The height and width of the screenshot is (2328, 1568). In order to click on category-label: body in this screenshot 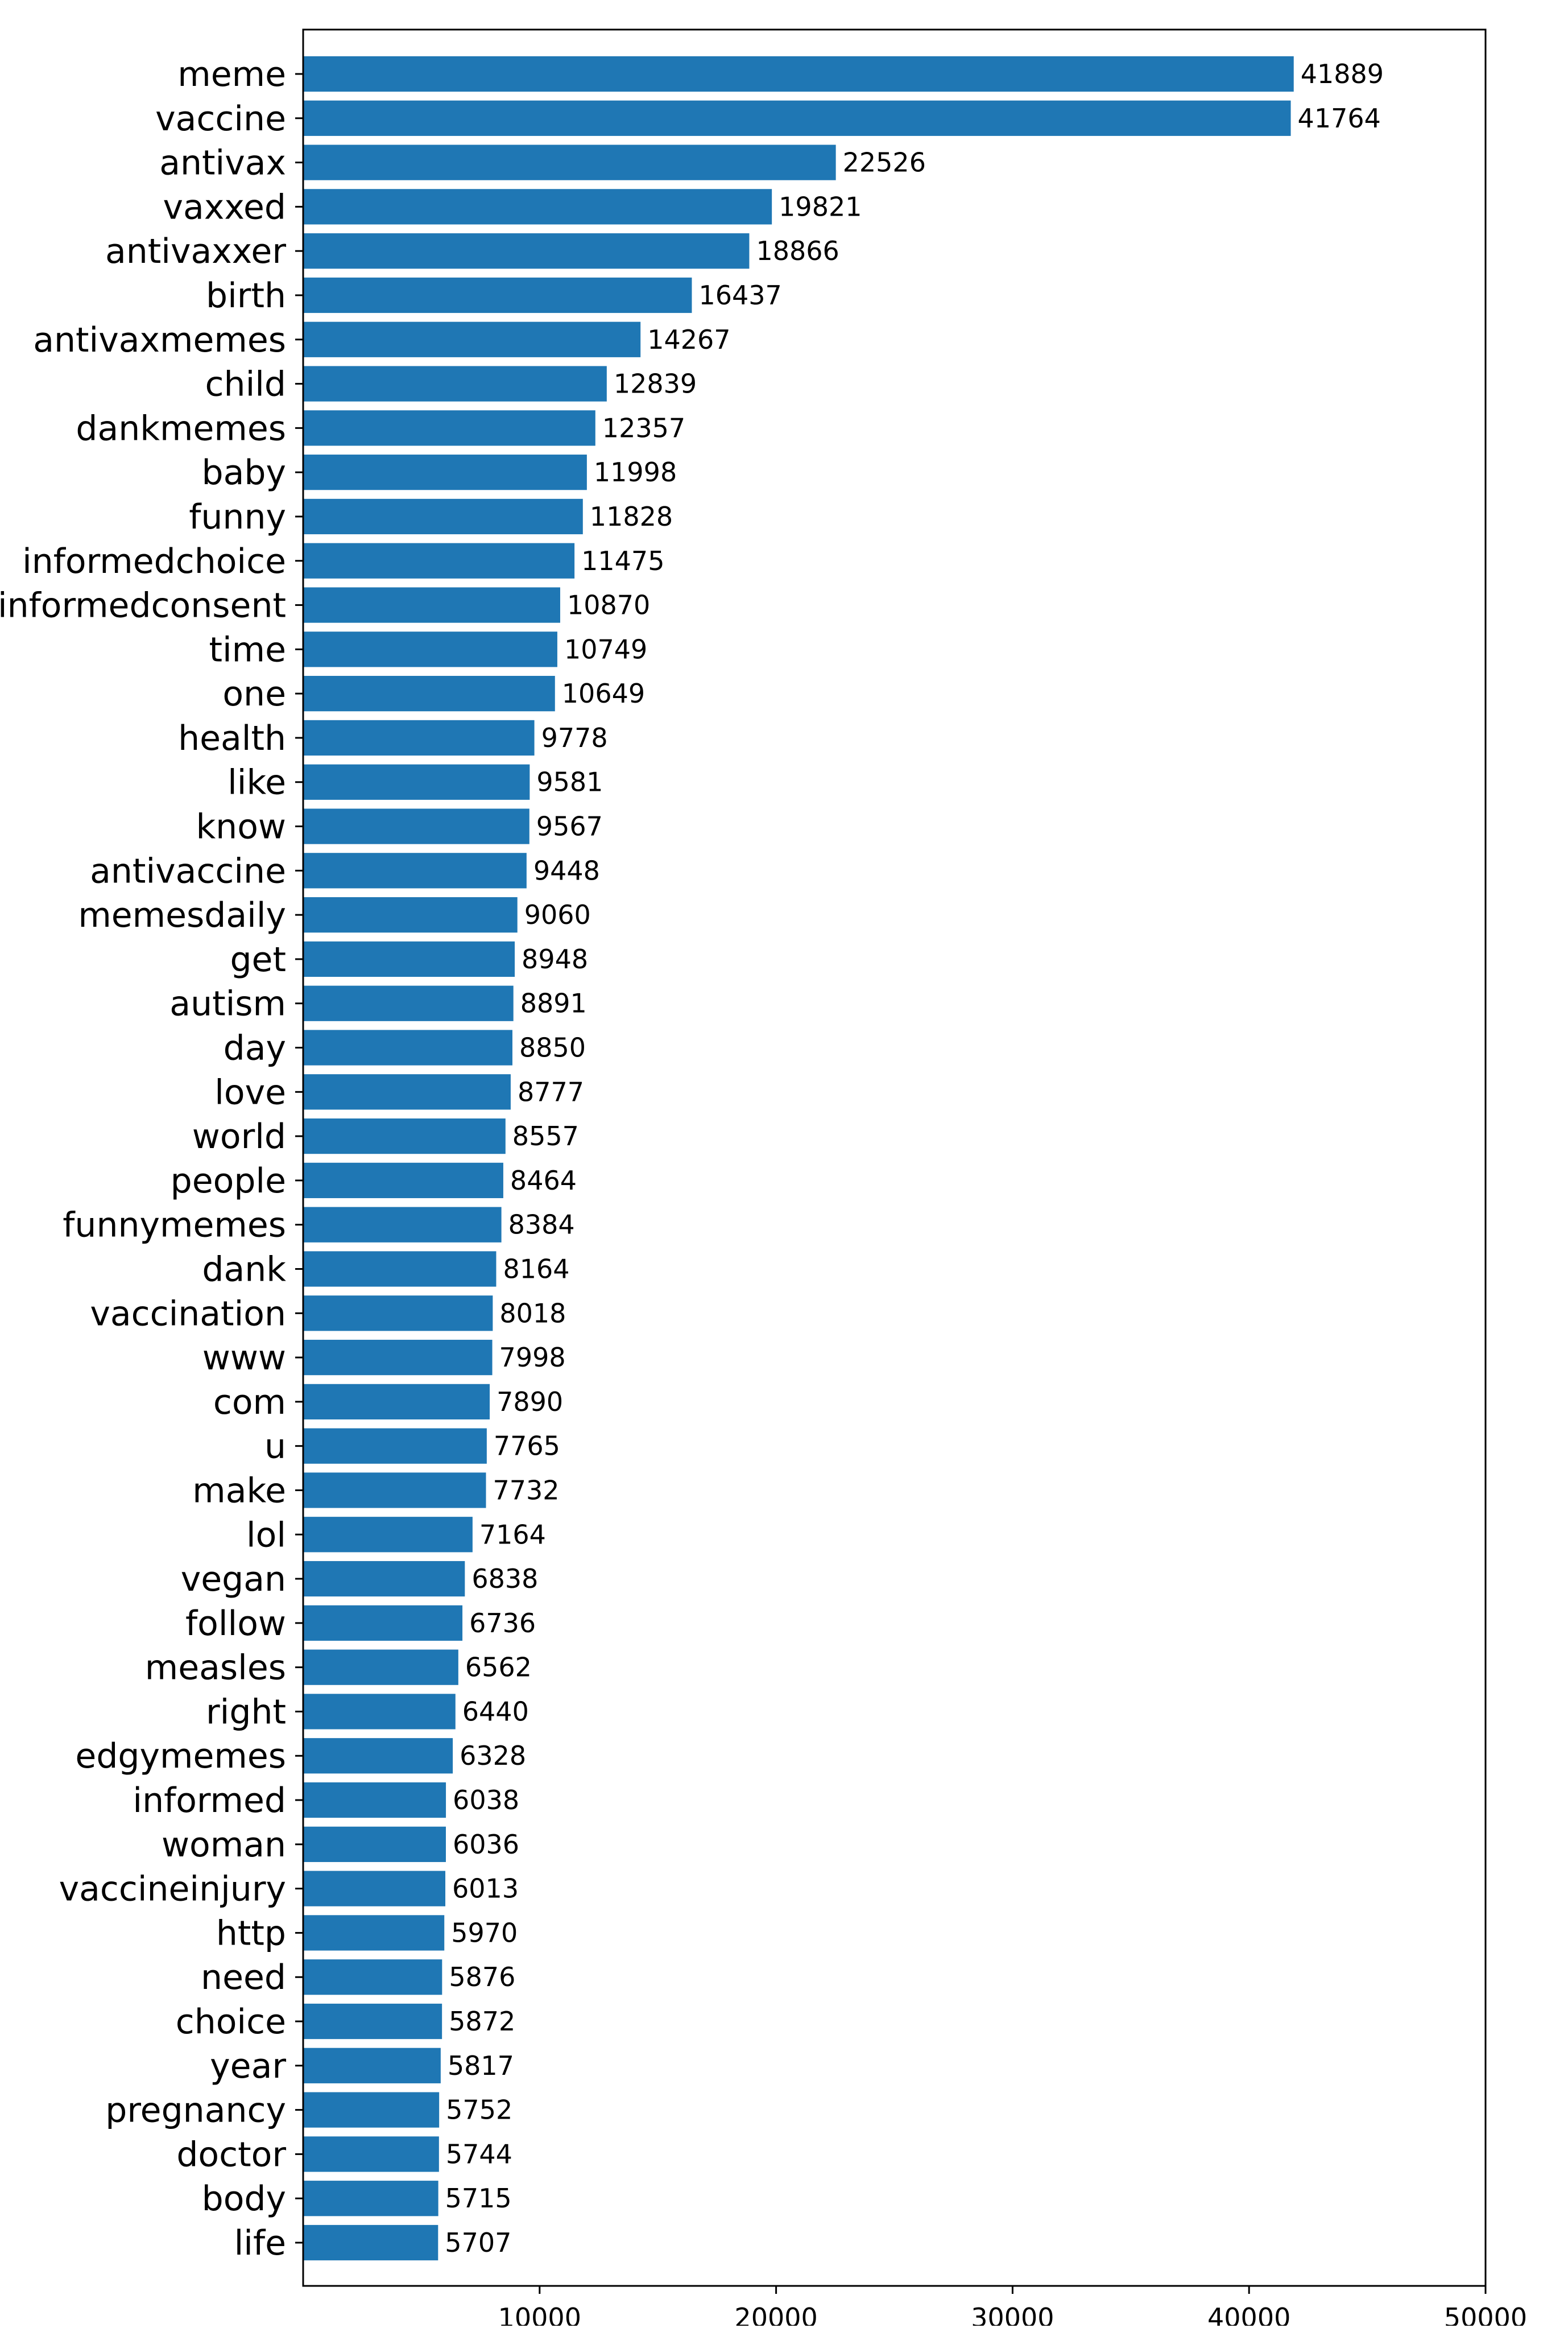, I will do `click(244, 2199)`.